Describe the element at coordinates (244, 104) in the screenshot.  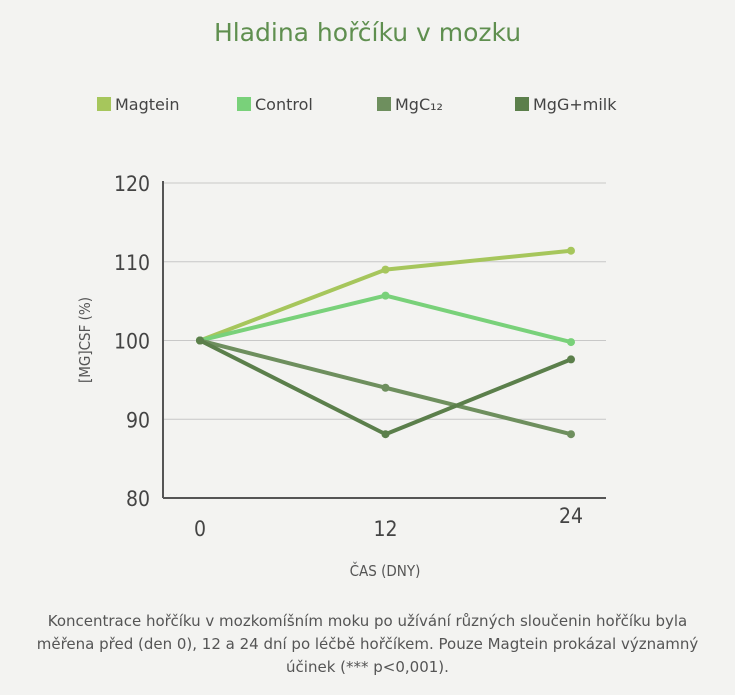
I see `legend-swatch-control` at that location.